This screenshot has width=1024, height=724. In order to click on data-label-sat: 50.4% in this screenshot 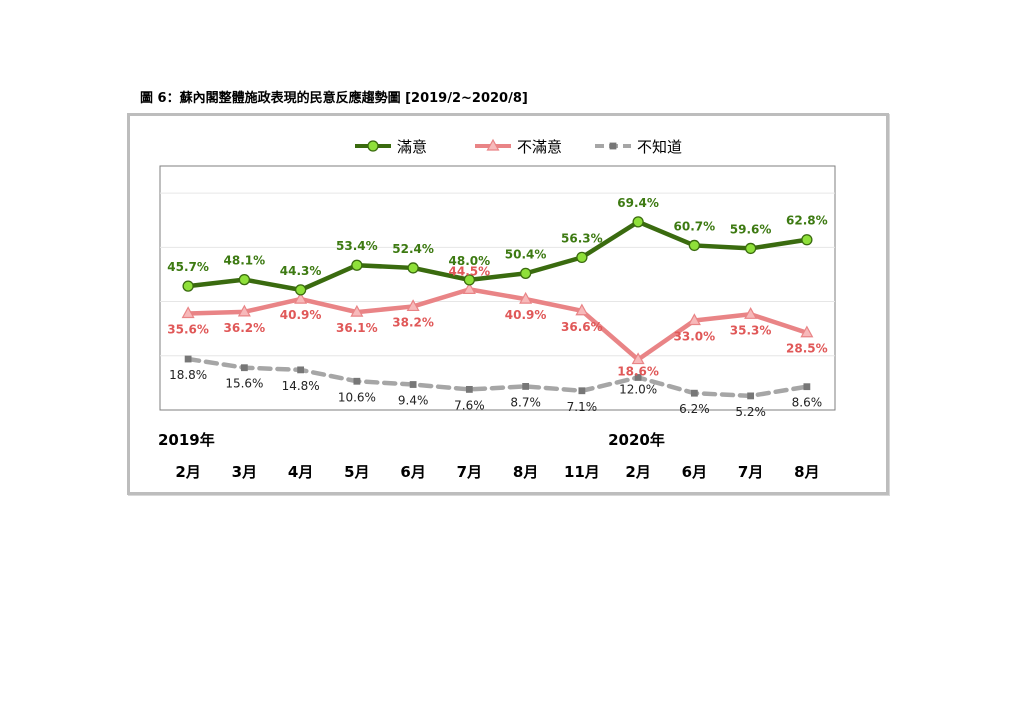, I will do `click(526, 254)`.